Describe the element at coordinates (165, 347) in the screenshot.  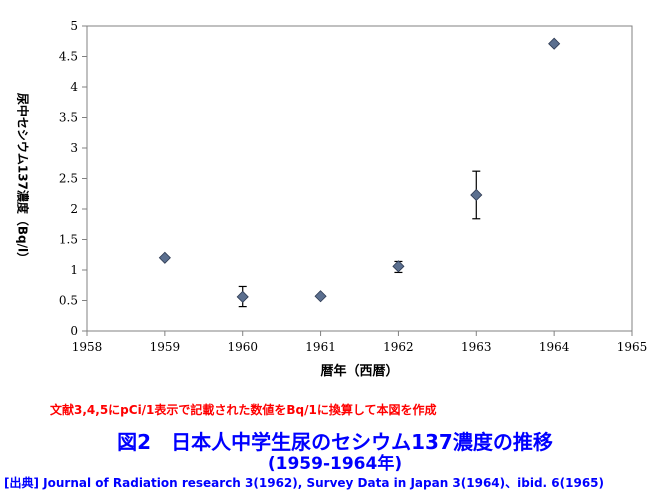
I see `x-tick-label: 1959` at that location.